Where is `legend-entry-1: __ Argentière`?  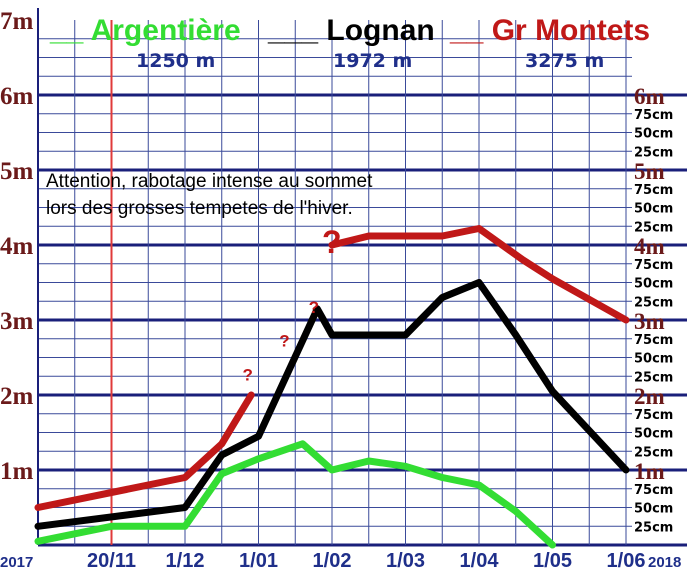 legend-entry-1: __ Argentière is located at coordinates (145, 30).